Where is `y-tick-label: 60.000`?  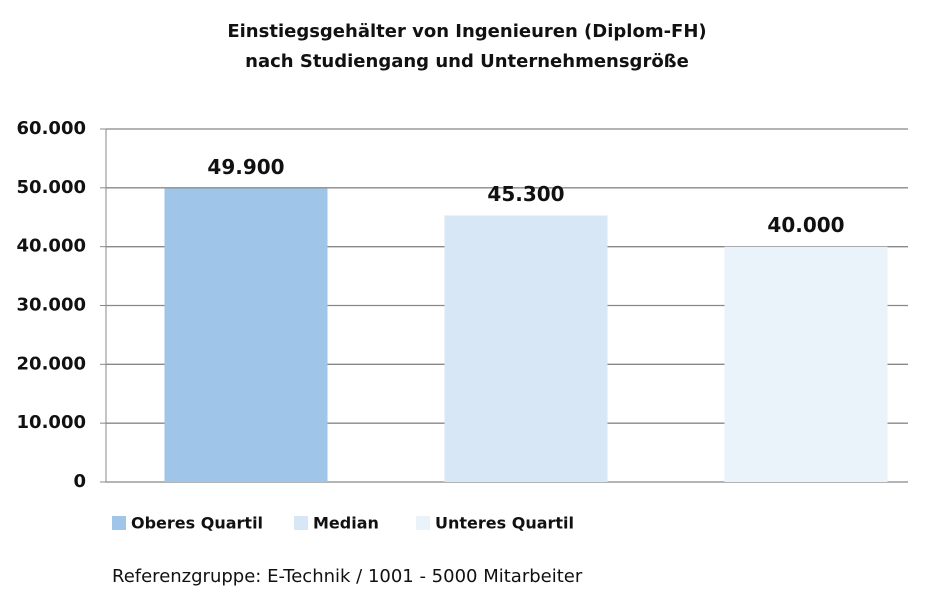
y-tick-label: 60.000 is located at coordinates (51, 128).